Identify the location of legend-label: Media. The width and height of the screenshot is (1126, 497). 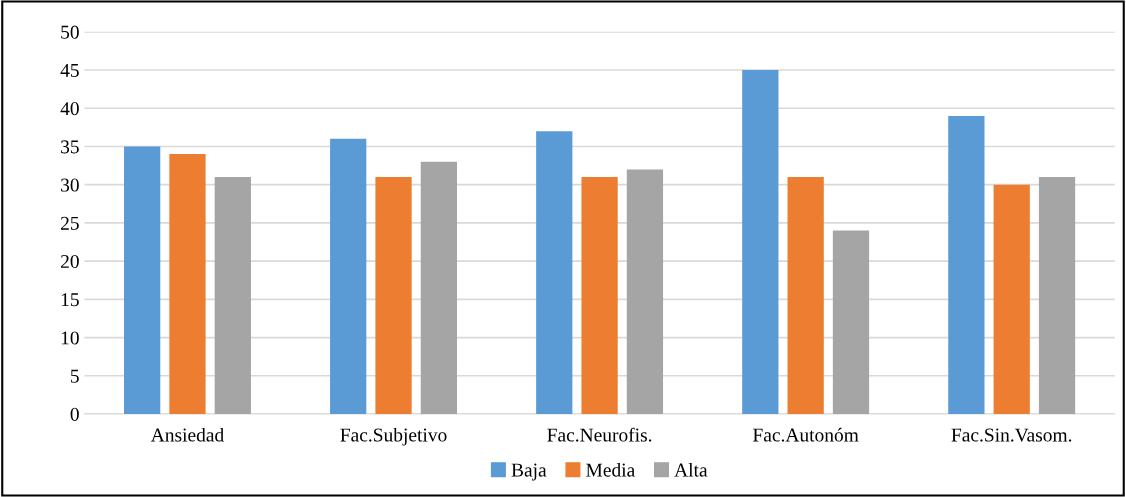
(610, 469).